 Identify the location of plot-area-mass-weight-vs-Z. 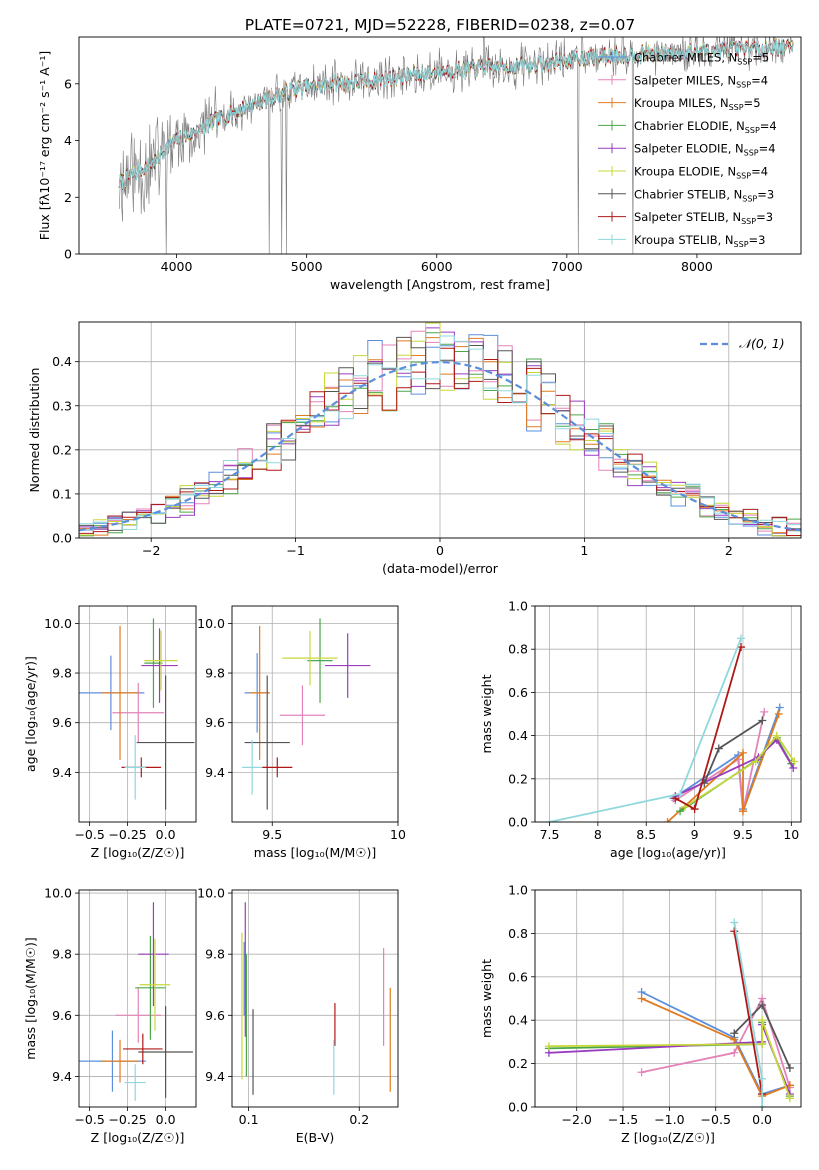
(669, 1012).